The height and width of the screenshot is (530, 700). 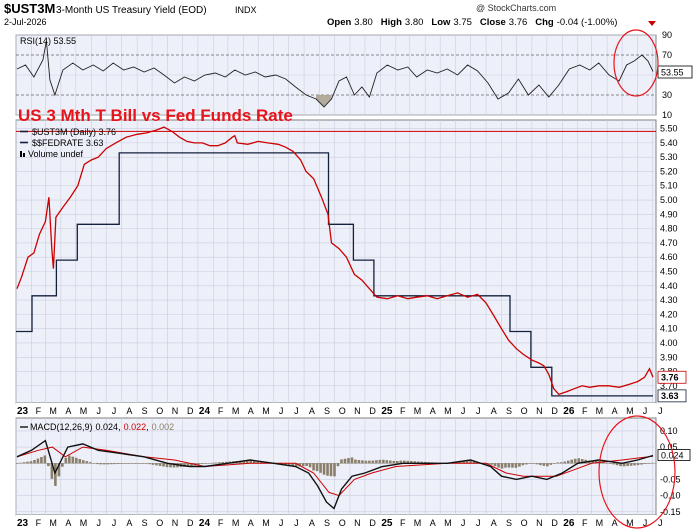 I want to click on price-tick-3.70: 3.70, so click(x=669, y=386).